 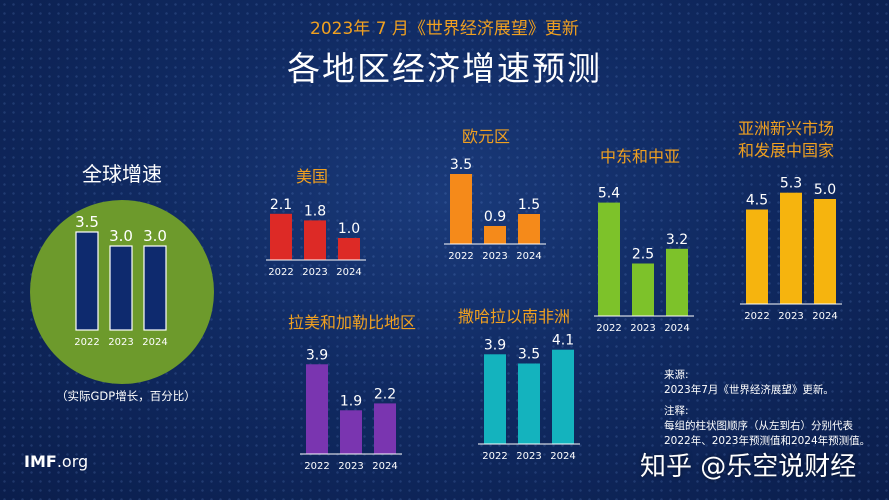 I want to click on asia-tick-label-2024: 2024, so click(x=824, y=316).